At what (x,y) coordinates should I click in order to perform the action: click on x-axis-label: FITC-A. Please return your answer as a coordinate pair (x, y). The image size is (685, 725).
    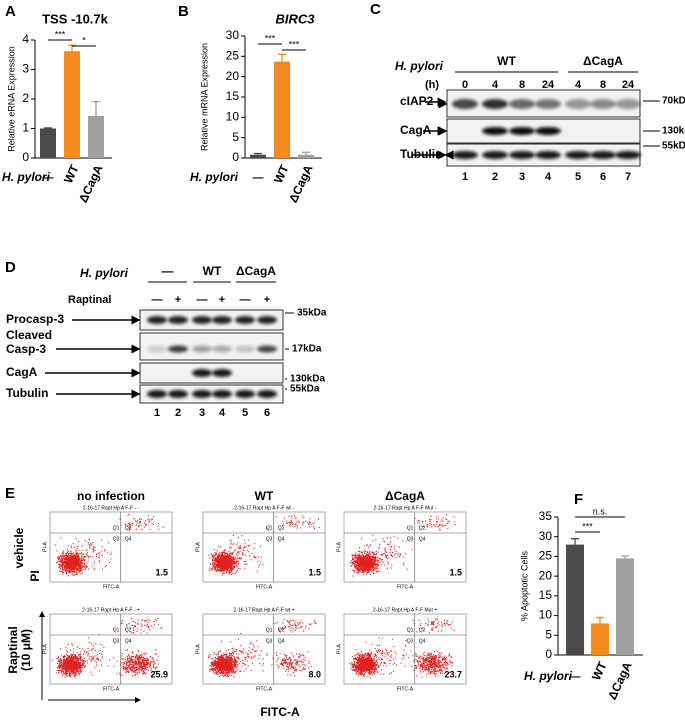
    Looking at the image, I should click on (280, 712).